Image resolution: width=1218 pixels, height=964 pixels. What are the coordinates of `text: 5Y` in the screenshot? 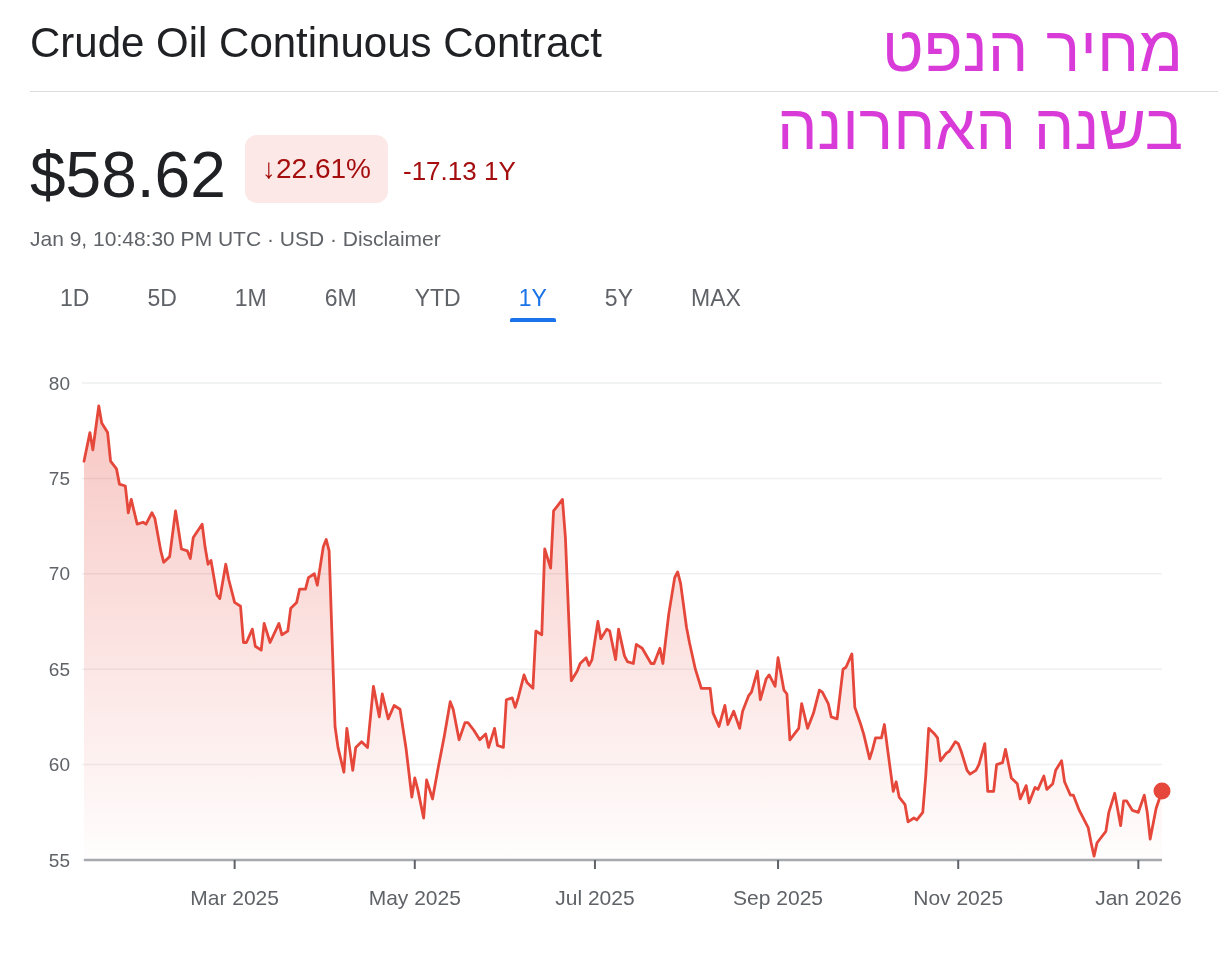 It's located at (618, 297).